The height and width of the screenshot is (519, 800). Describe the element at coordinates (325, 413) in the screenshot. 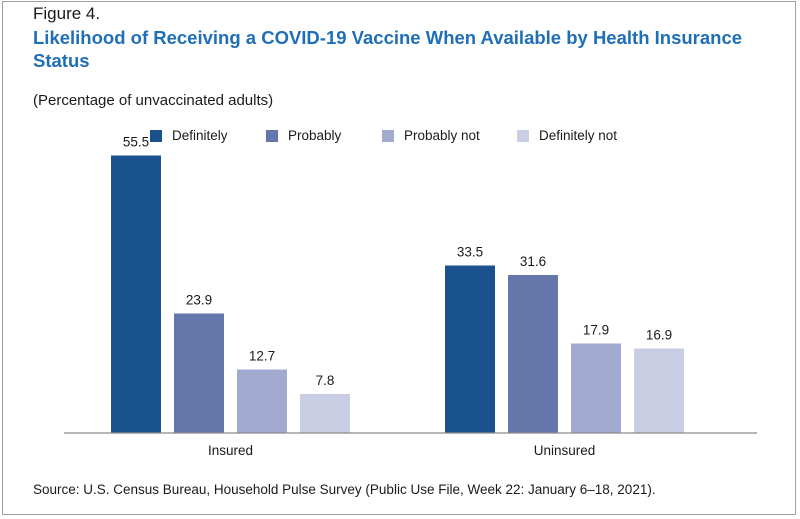

I see `bar-insured-definitely-not` at that location.